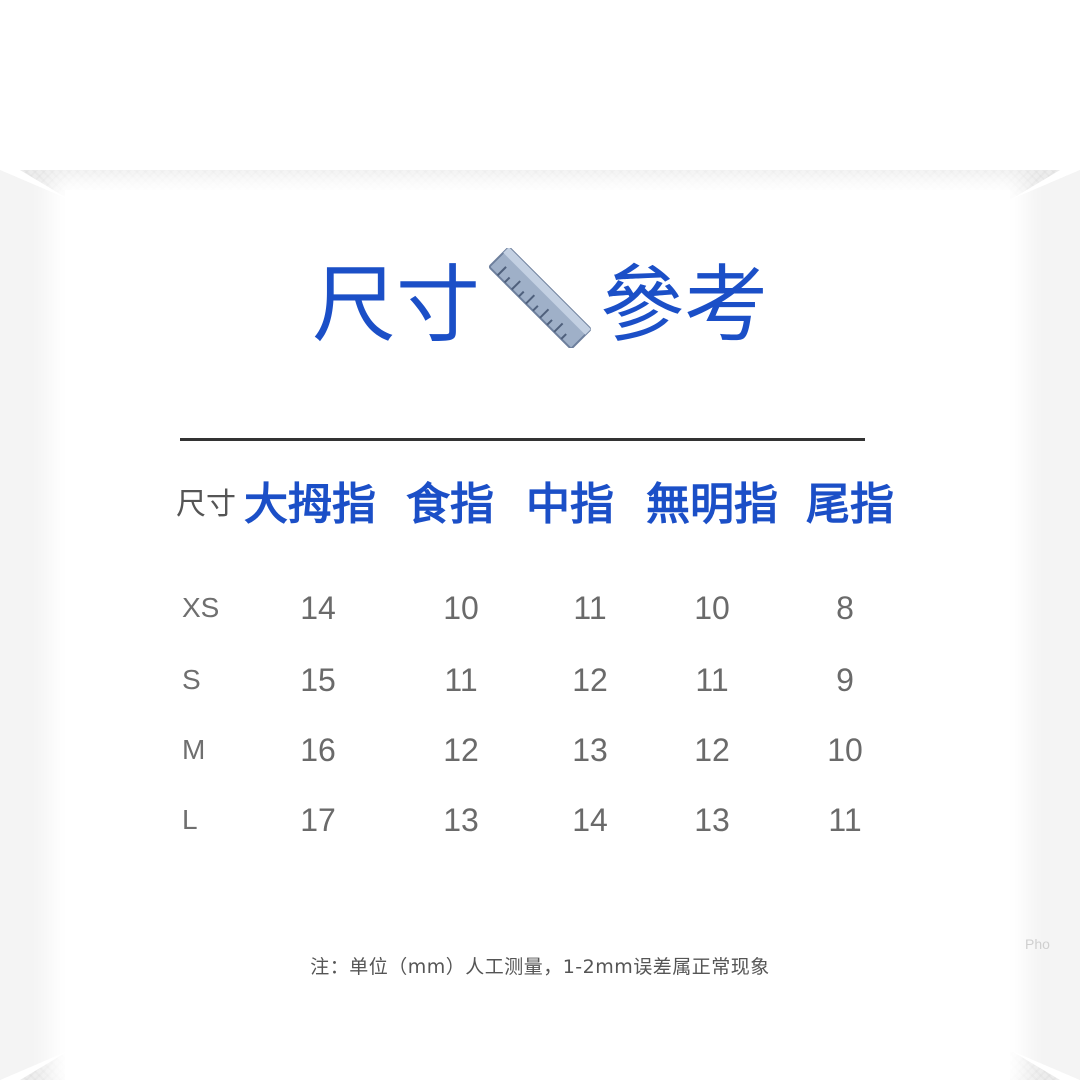 Image resolution: width=1080 pixels, height=1080 pixels. I want to click on table-cell: 17, so click(318, 820).